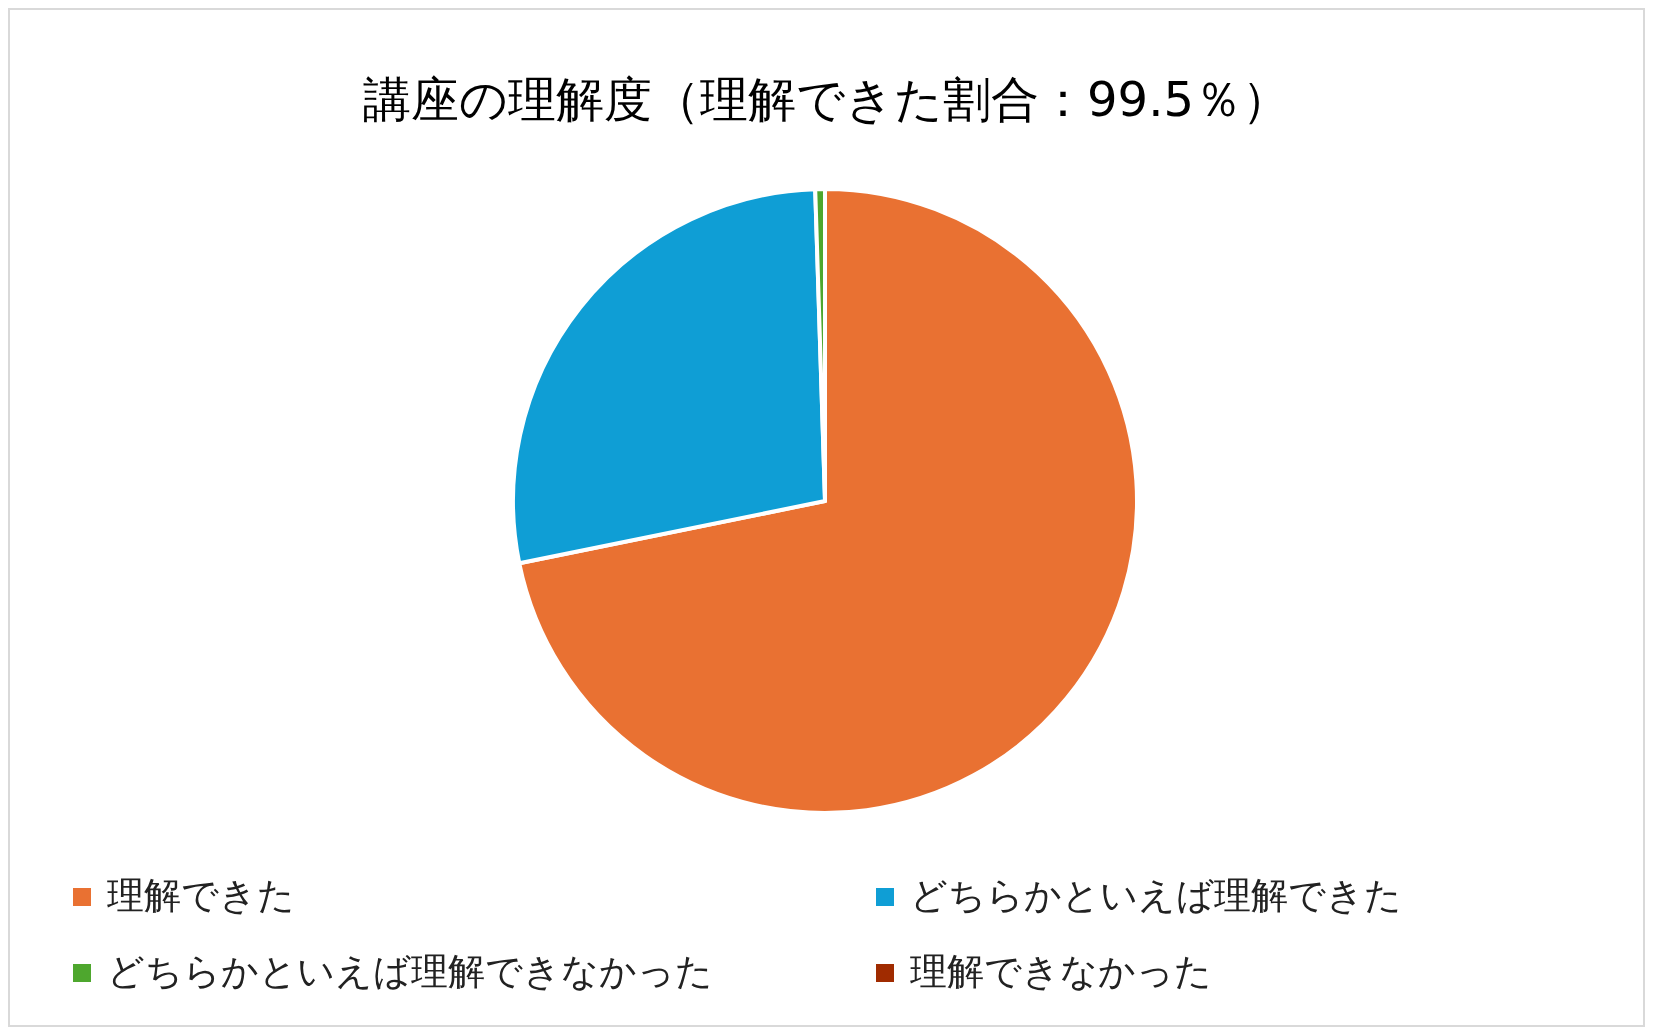  Describe the element at coordinates (1061, 971) in the screenshot. I see `legend-label: 理解できなかった` at that location.